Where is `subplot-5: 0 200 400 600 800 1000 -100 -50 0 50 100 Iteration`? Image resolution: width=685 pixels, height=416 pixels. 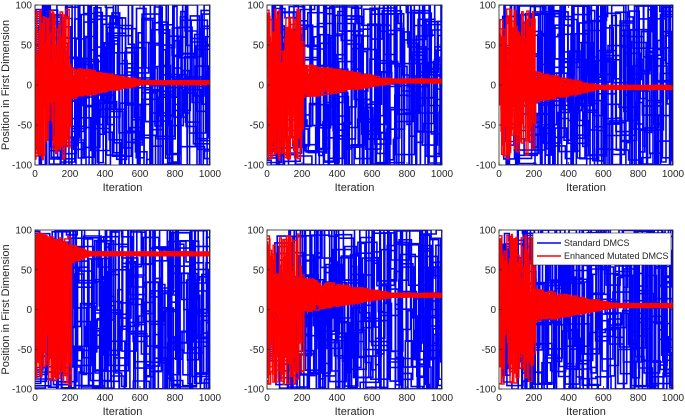 subplot-5: 0 200 400 600 800 1000 -100 -50 0 50 100 Iteration is located at coordinates (349, 321).